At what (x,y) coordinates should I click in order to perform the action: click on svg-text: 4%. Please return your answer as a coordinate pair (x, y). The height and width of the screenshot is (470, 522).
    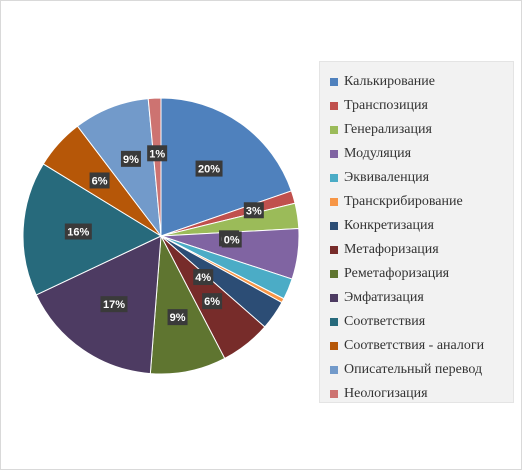
    Looking at the image, I should click on (203, 278).